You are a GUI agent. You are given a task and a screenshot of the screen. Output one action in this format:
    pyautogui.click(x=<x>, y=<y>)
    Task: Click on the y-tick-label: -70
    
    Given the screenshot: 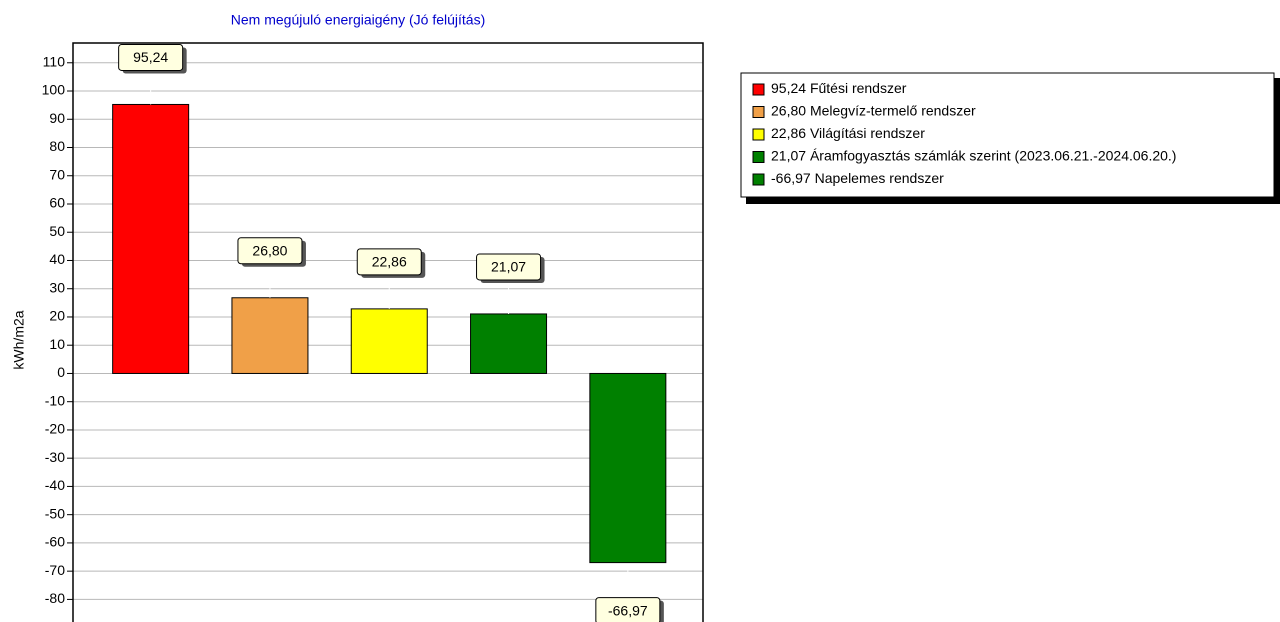 What is the action you would take?
    pyautogui.click(x=55, y=570)
    